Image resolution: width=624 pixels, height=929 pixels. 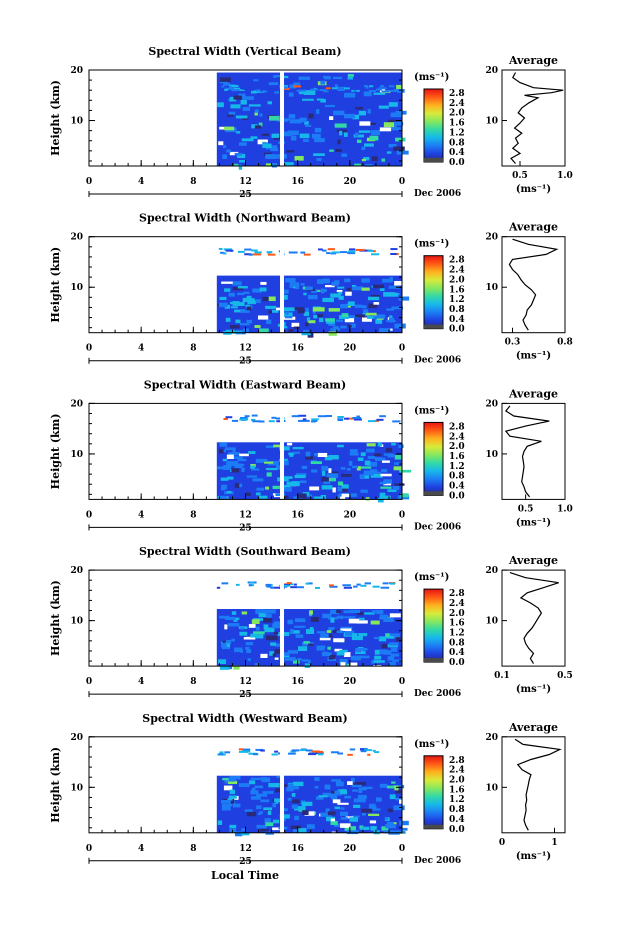 What do you see at coordinates (433, 458) in the screenshot?
I see `colorbar` at bounding box center [433, 458].